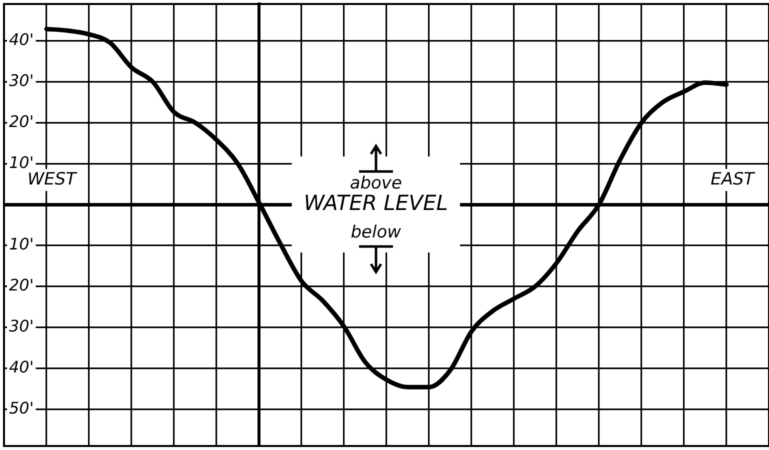 The height and width of the screenshot is (450, 769). Describe the element at coordinates (733, 179) in the screenshot. I see `annotation: EAST` at that location.